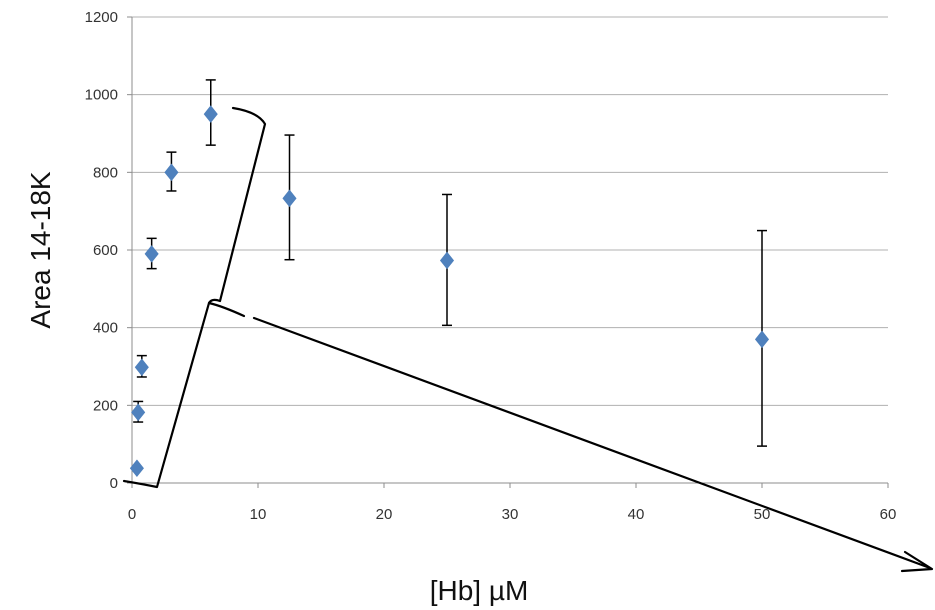 The height and width of the screenshot is (610, 935). What do you see at coordinates (105, 328) in the screenshot?
I see `y-tick-label: 400` at bounding box center [105, 328].